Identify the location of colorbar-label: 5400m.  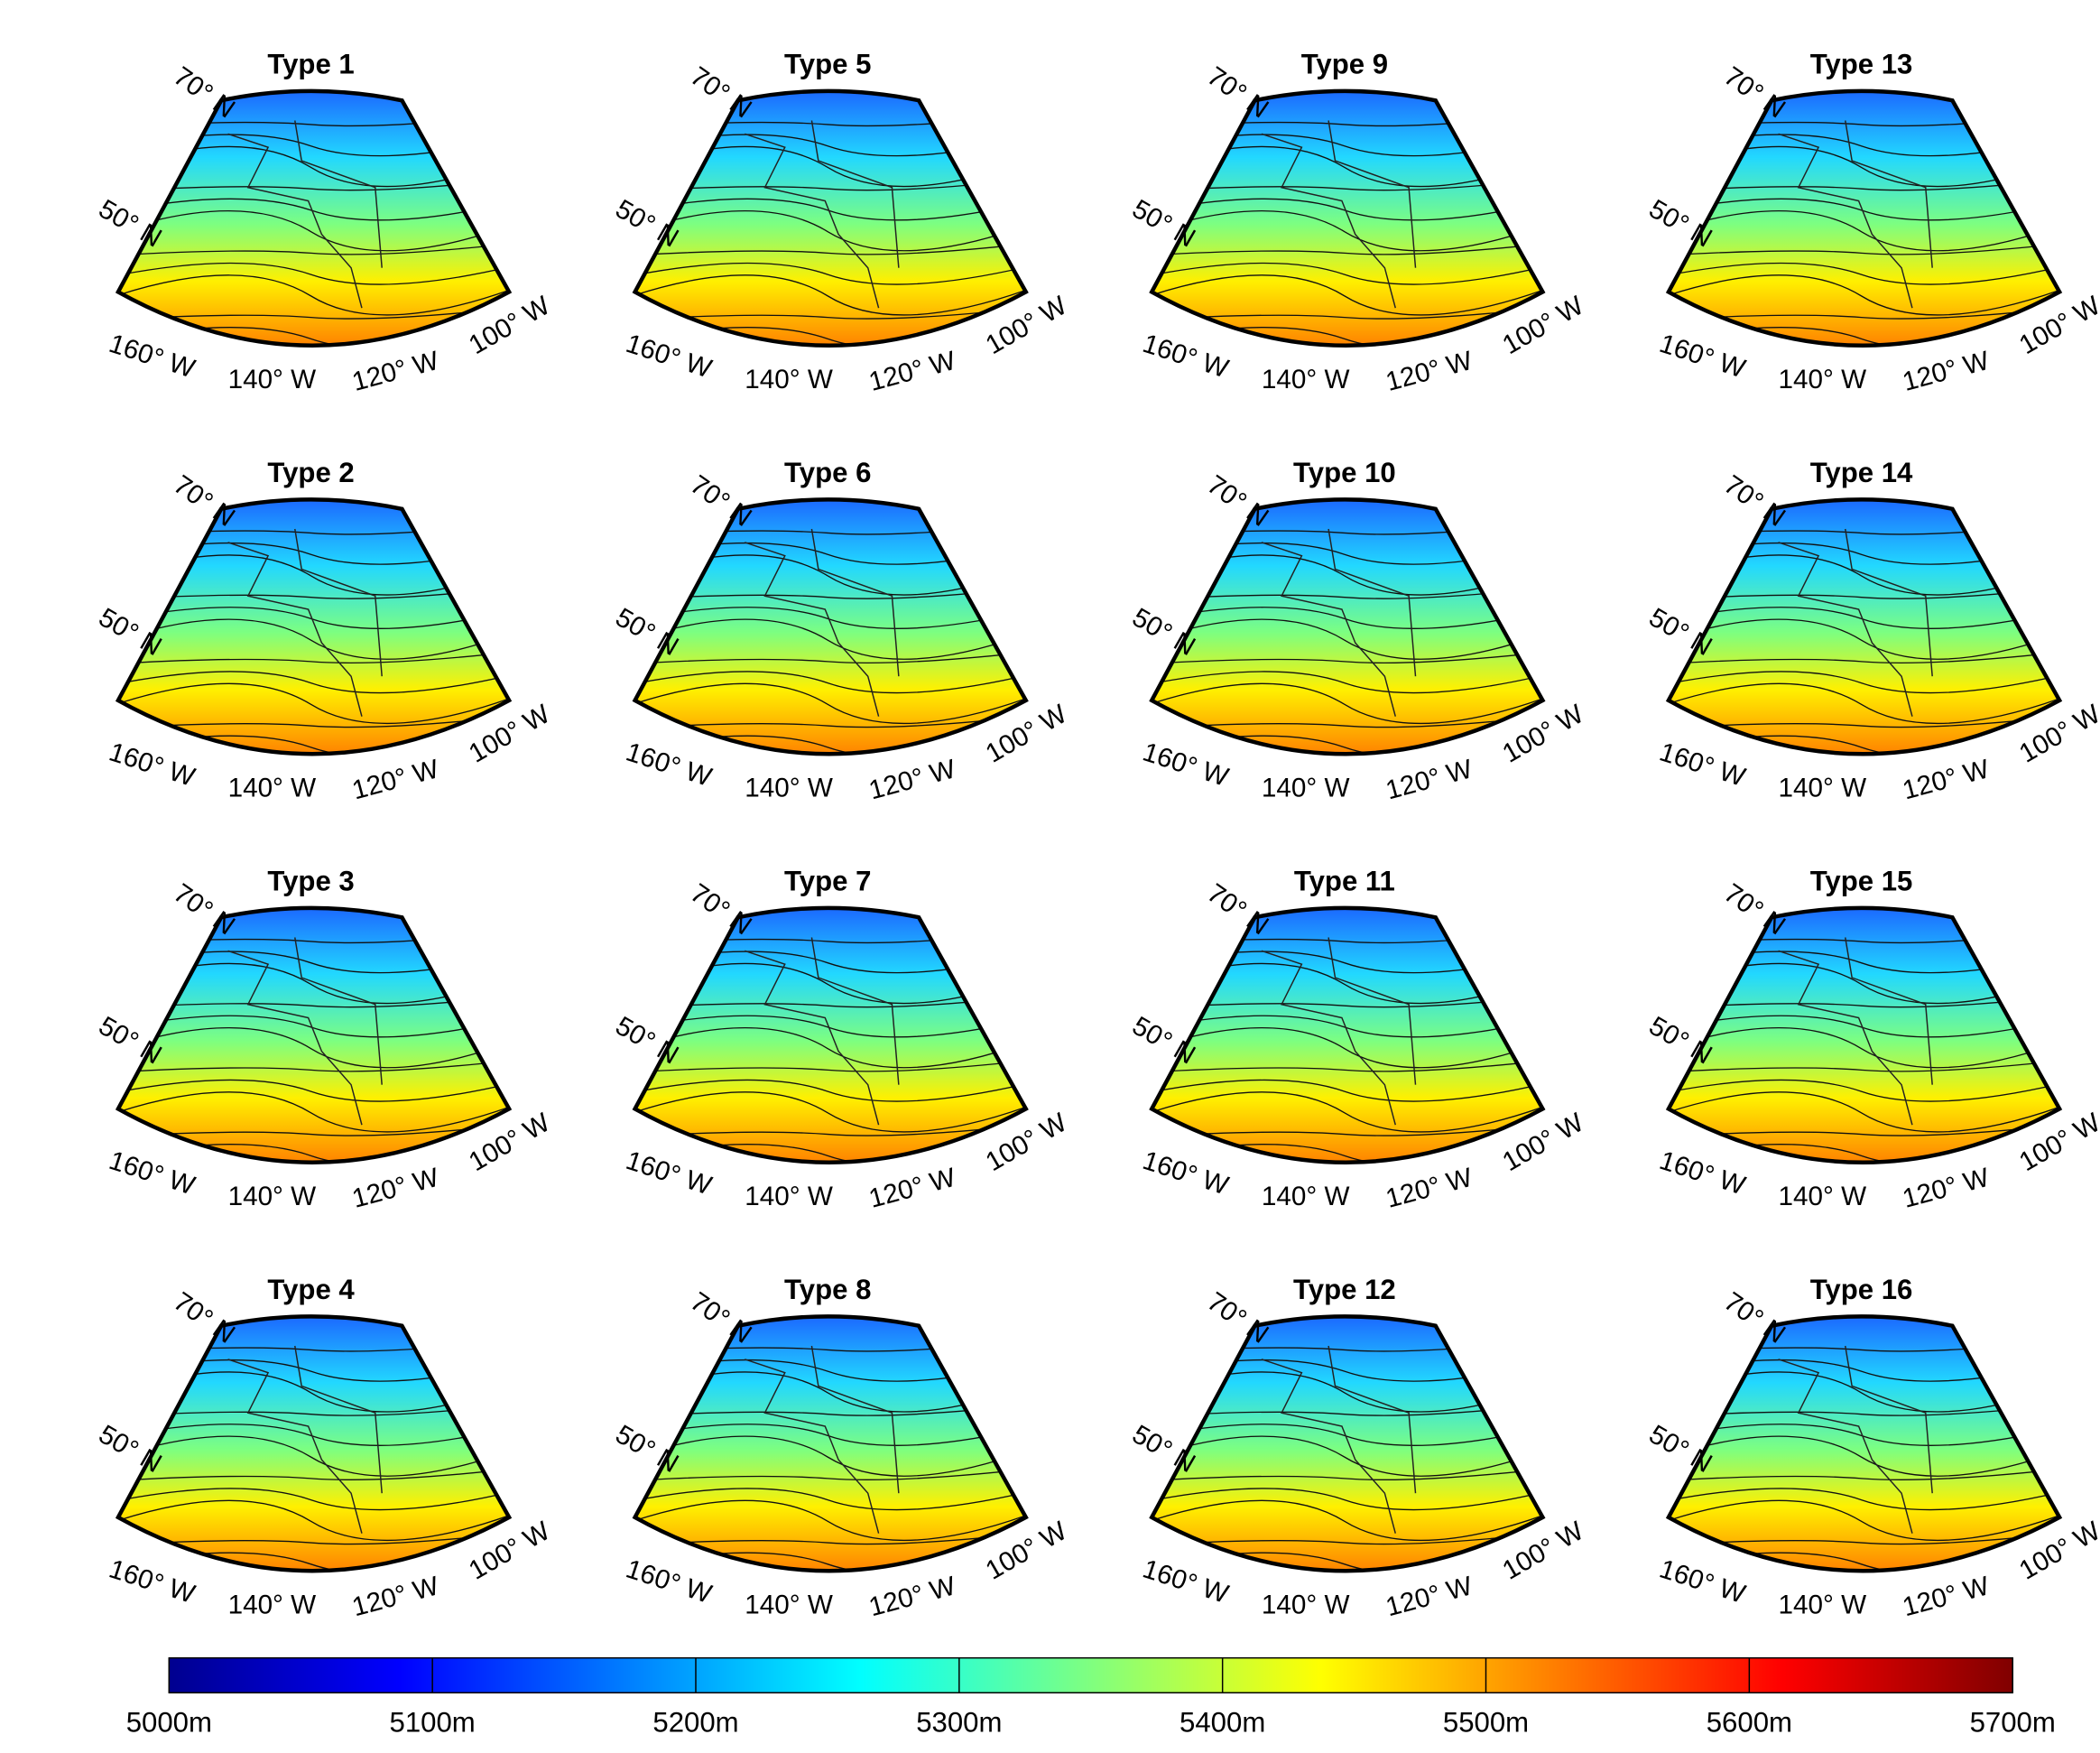
(1222, 1722).